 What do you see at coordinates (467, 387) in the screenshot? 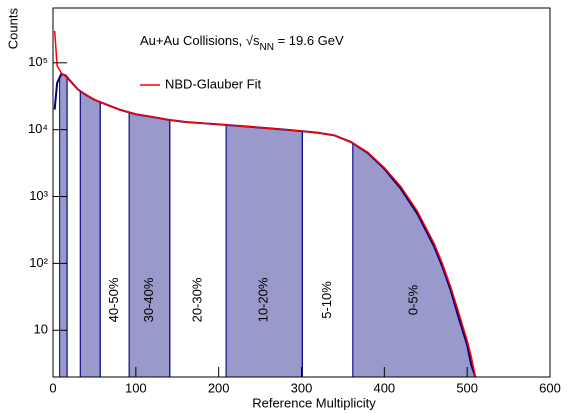
I see `x-tick-label: 500` at bounding box center [467, 387].